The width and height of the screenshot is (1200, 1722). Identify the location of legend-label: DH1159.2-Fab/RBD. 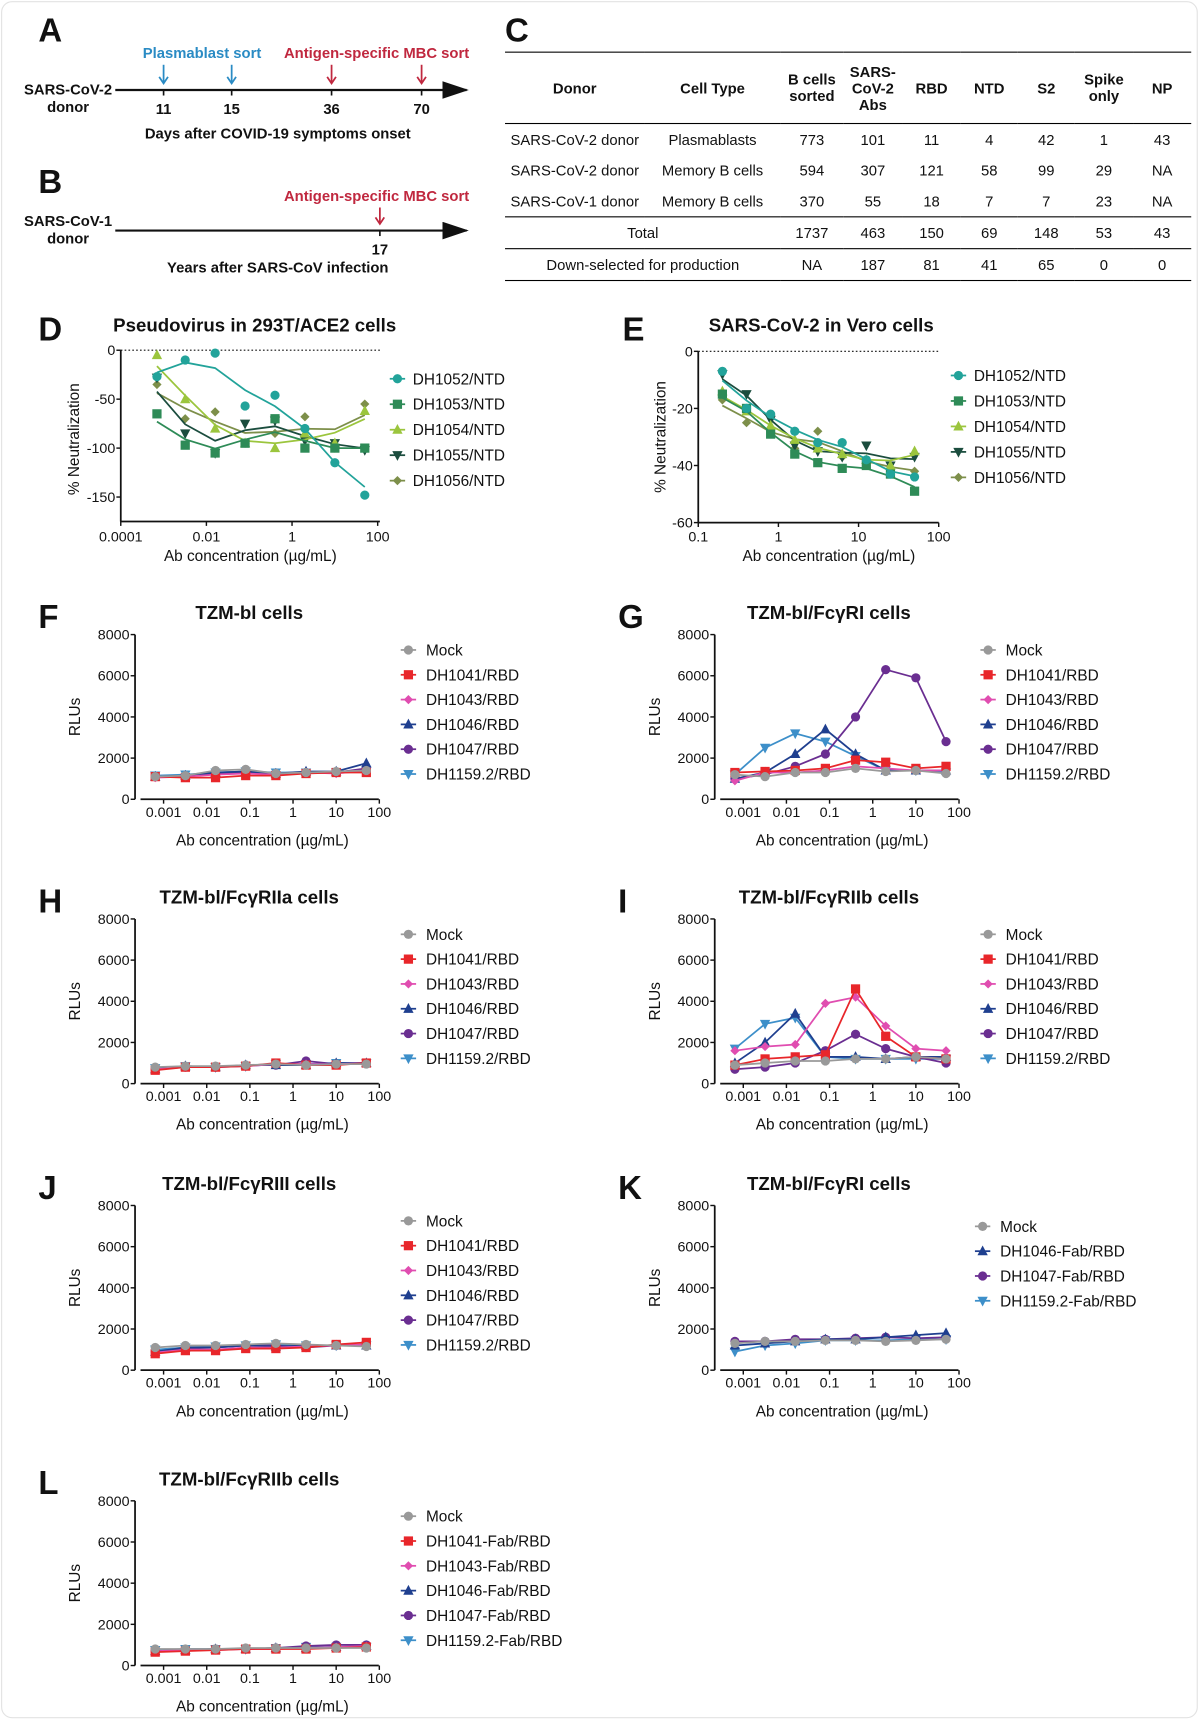
(494, 1641).